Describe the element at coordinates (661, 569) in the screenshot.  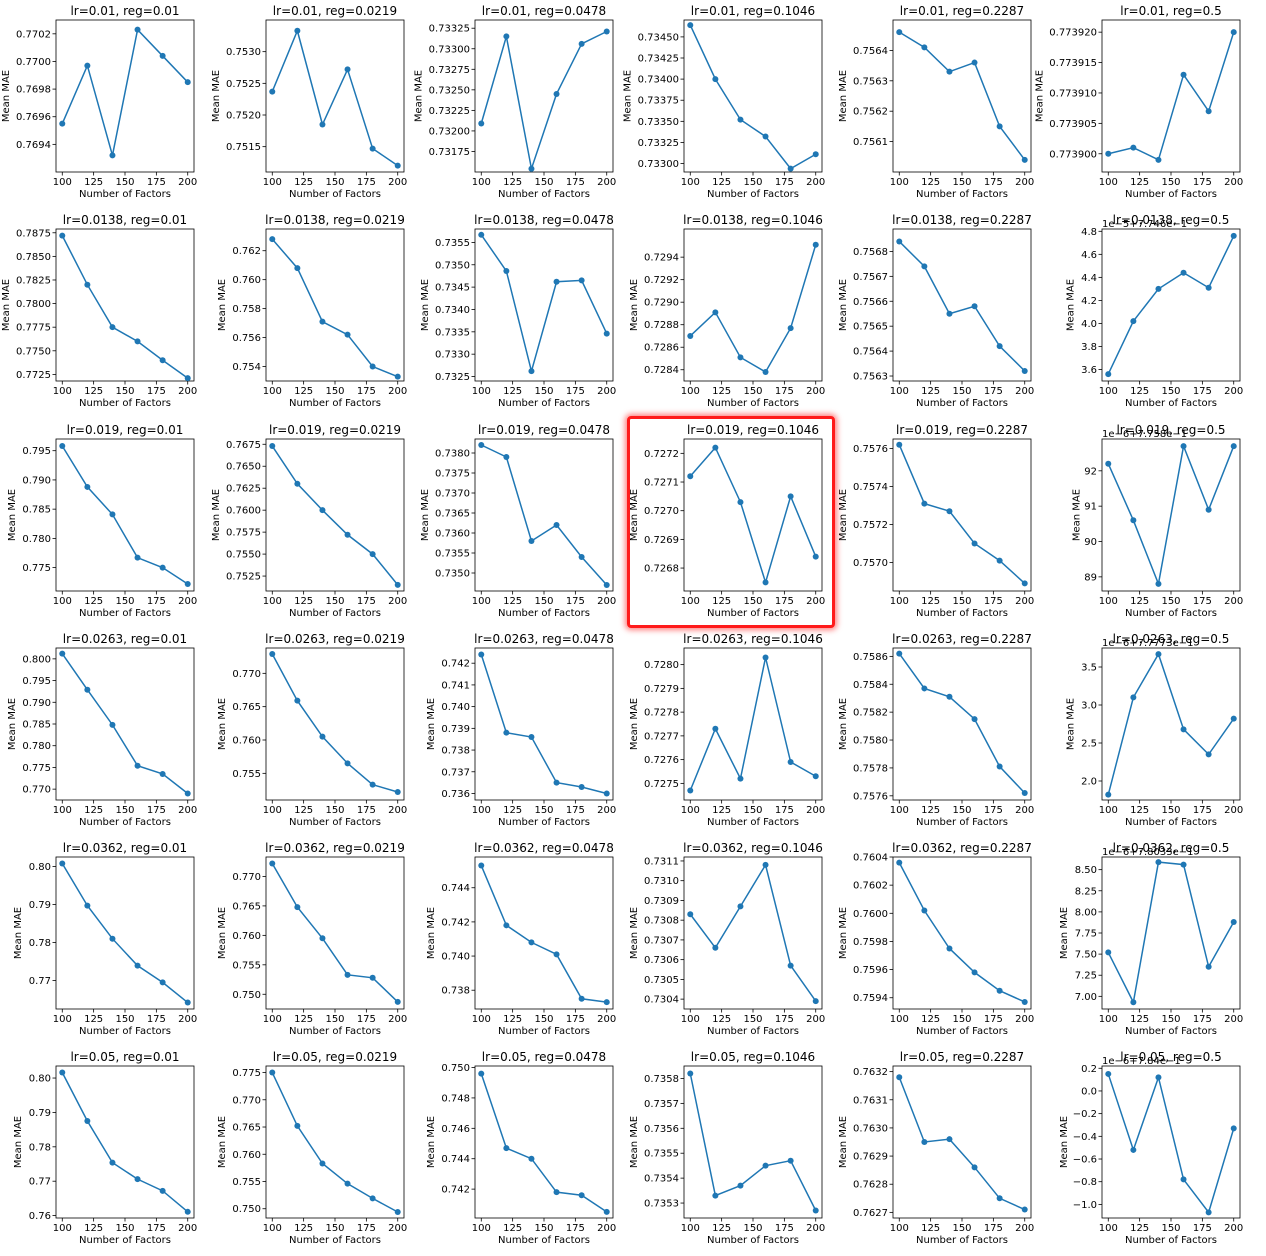
I see `y-tick-label: 0.7268` at that location.